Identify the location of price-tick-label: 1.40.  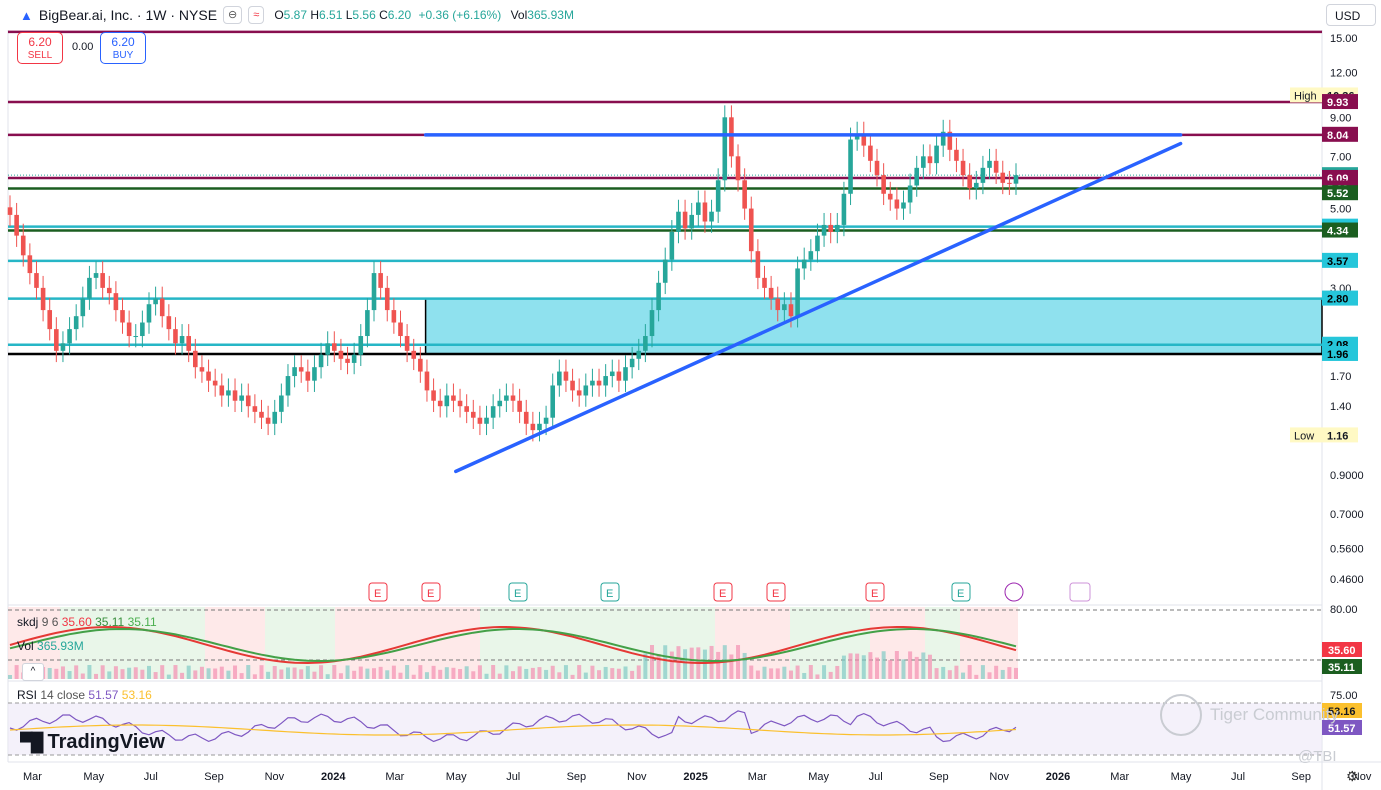
(1340, 407).